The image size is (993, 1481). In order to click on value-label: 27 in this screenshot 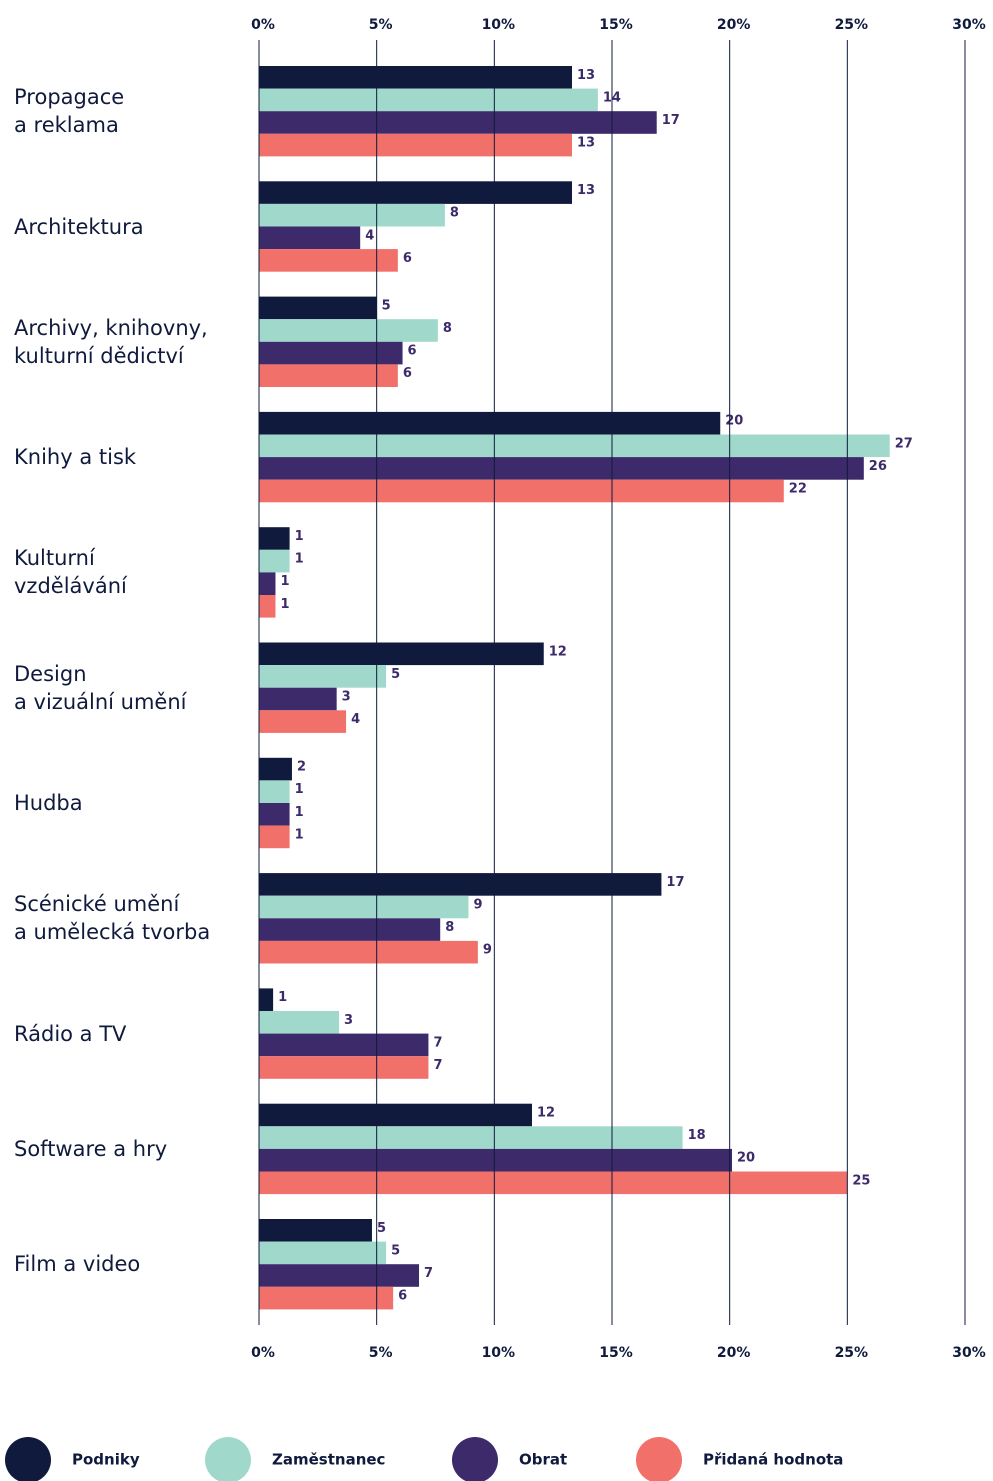, I will do `click(904, 443)`.